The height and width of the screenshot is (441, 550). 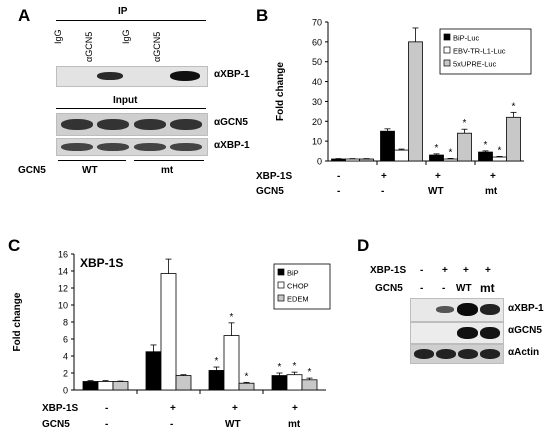 What do you see at coordinates (317, 82) in the screenshot?
I see `chart-b-y-tick-label: 40` at bounding box center [317, 82].